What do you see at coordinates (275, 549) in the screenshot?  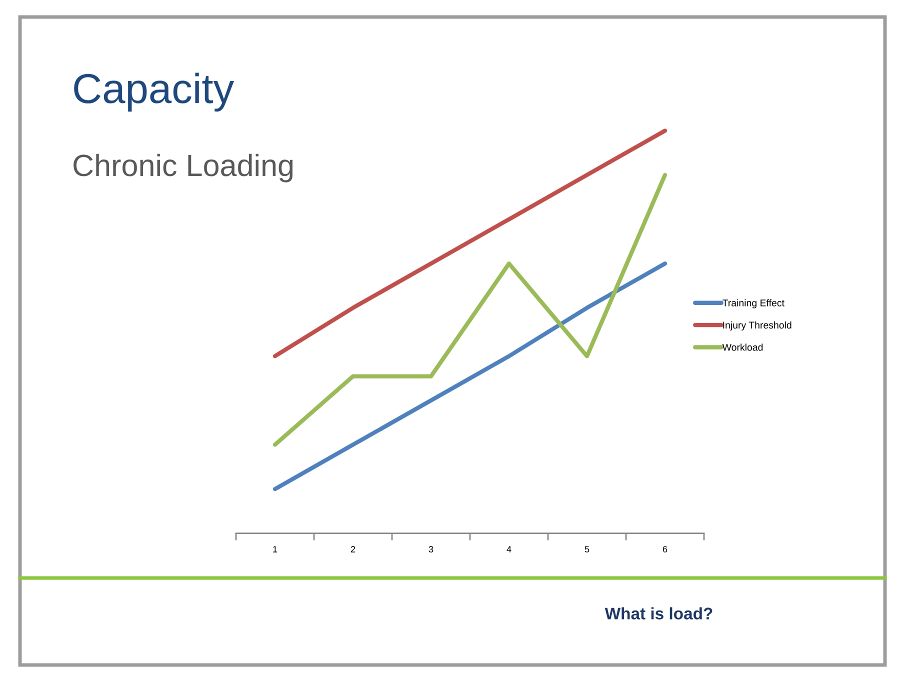 I see `x-tick-label: 1` at bounding box center [275, 549].